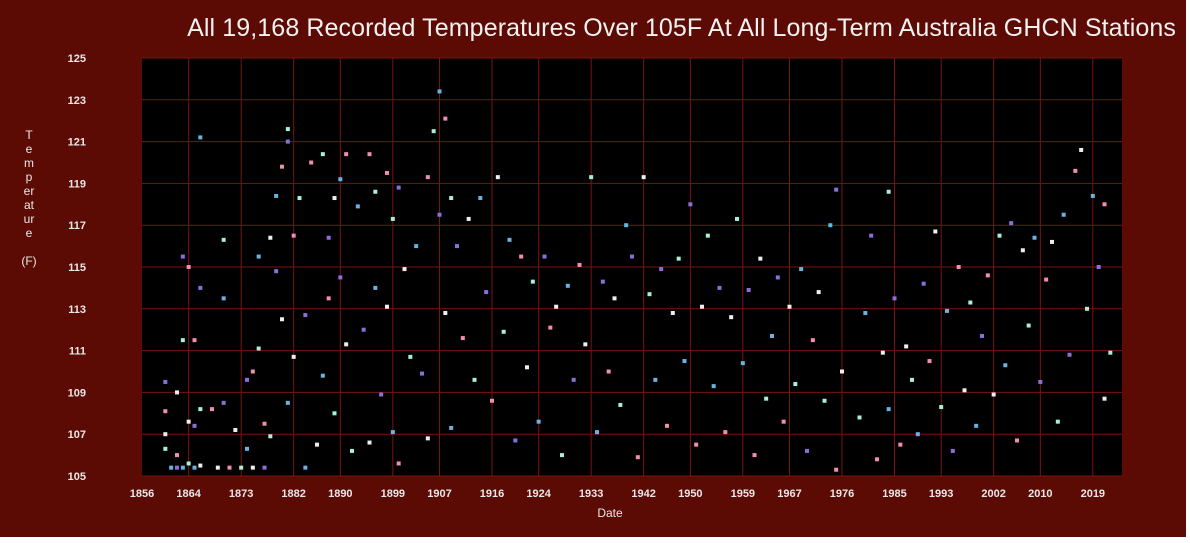 The width and height of the screenshot is (1190, 543). I want to click on y-tick-label: 109, so click(77, 393).